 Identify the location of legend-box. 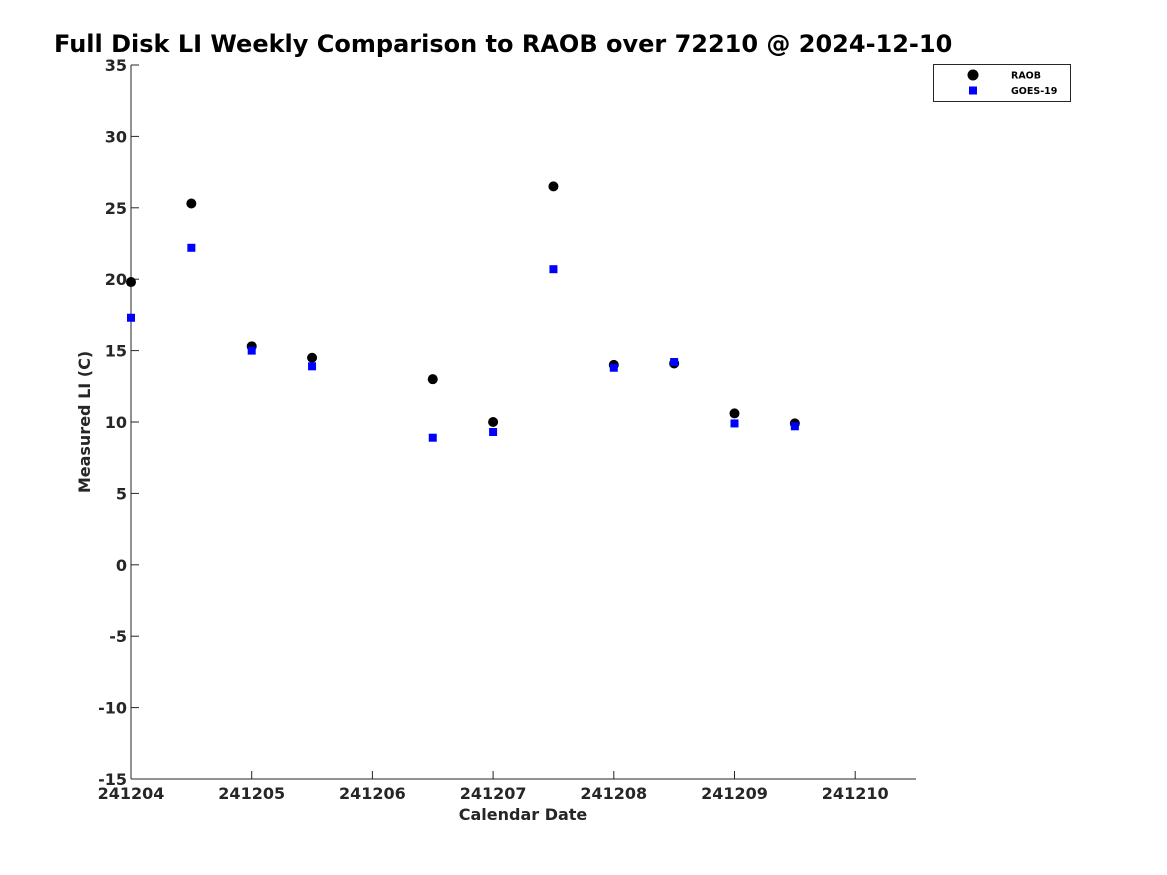
(1002, 83).